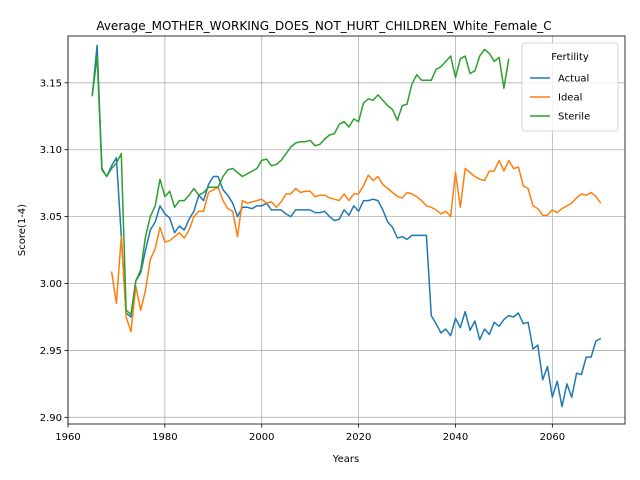  I want to click on y-tick-label: 3.05, so click(51, 217).